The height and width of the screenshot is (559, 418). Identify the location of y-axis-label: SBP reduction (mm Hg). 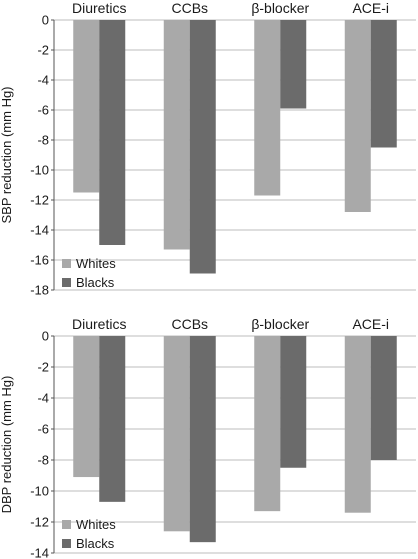
(7, 154).